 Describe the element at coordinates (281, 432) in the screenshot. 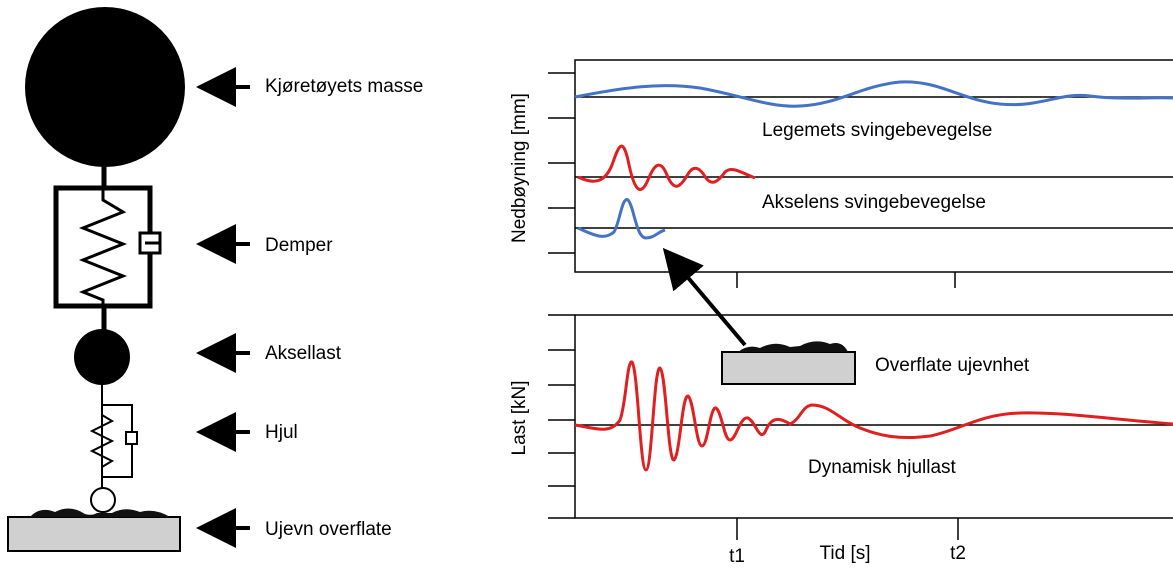

I see `label: Hjul` at that location.